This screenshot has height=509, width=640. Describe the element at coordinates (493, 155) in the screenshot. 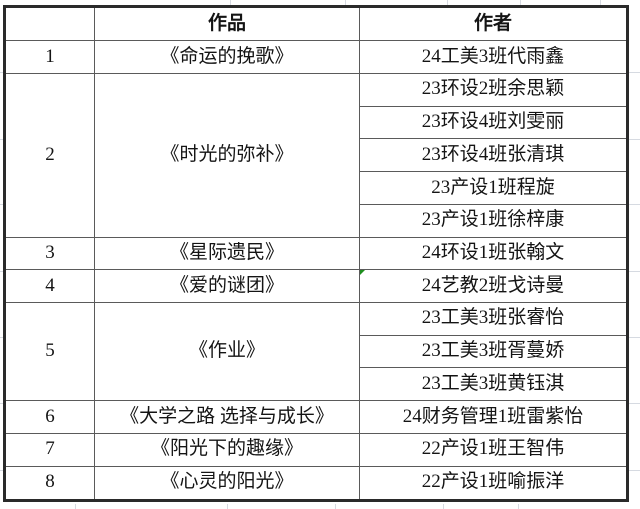

I see `author-cell: 23环设4班张清琪` at that location.